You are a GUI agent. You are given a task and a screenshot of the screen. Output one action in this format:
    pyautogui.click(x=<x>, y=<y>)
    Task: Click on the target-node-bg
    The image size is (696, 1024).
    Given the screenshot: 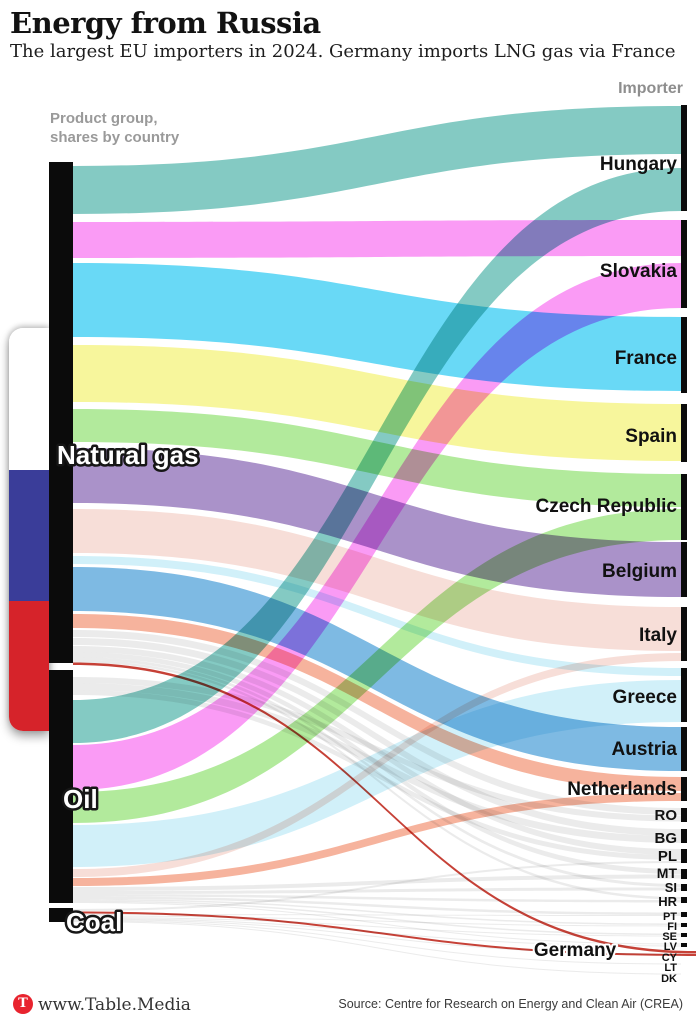 What is the action you would take?
    pyautogui.click(x=684, y=836)
    